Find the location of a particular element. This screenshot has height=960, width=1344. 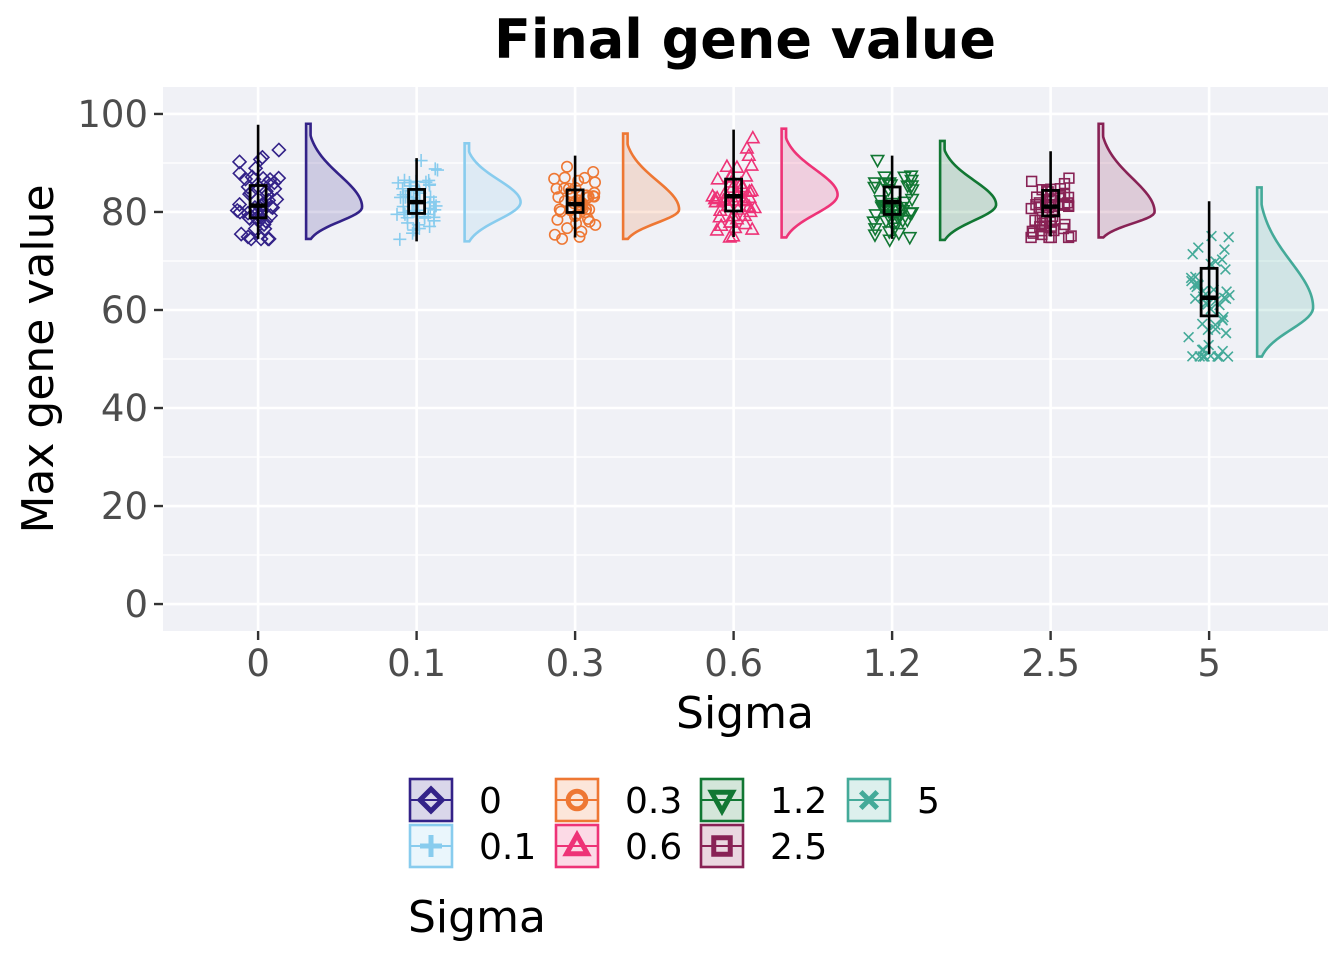

x-tick-label: 1.2 is located at coordinates (892, 663).